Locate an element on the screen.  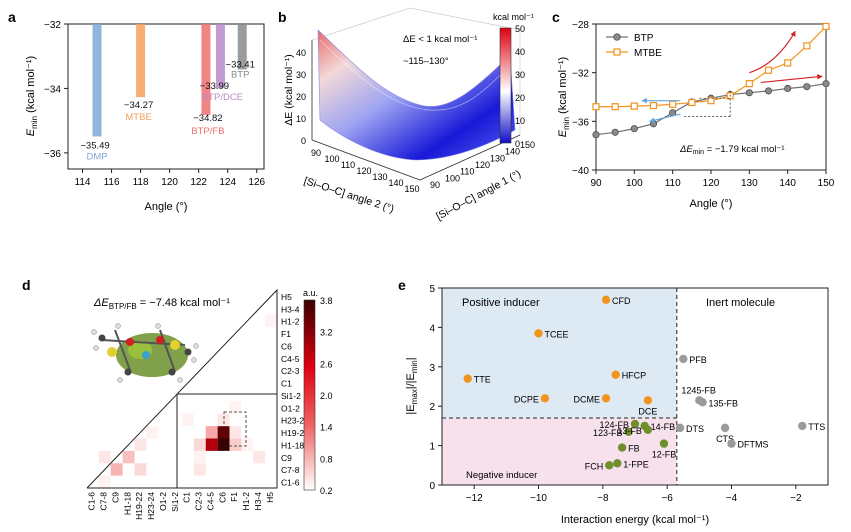
panel-a-xtick-label: 116 is located at coordinates (112, 182).